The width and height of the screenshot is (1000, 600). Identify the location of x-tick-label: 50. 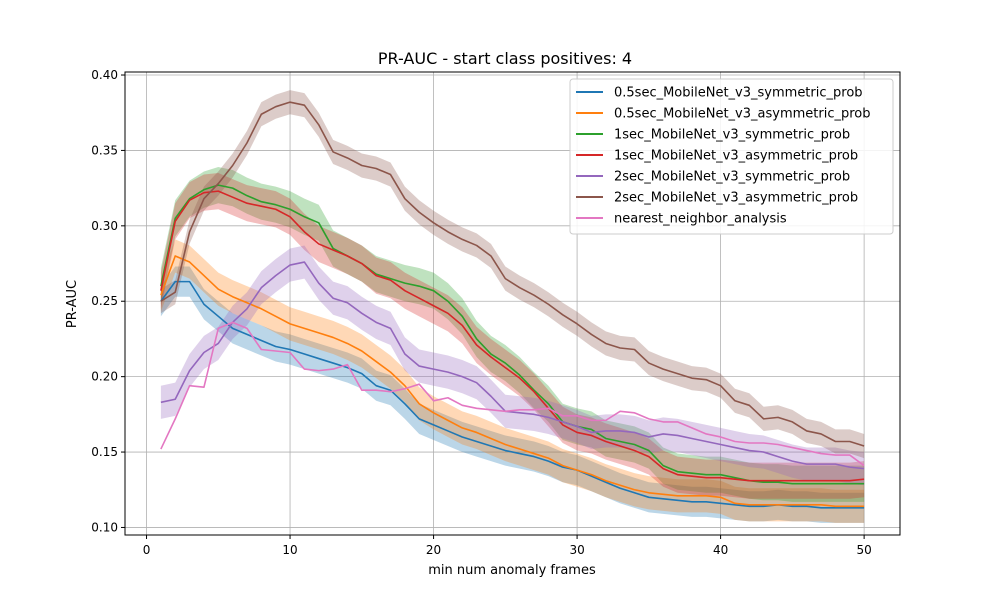
(863, 550).